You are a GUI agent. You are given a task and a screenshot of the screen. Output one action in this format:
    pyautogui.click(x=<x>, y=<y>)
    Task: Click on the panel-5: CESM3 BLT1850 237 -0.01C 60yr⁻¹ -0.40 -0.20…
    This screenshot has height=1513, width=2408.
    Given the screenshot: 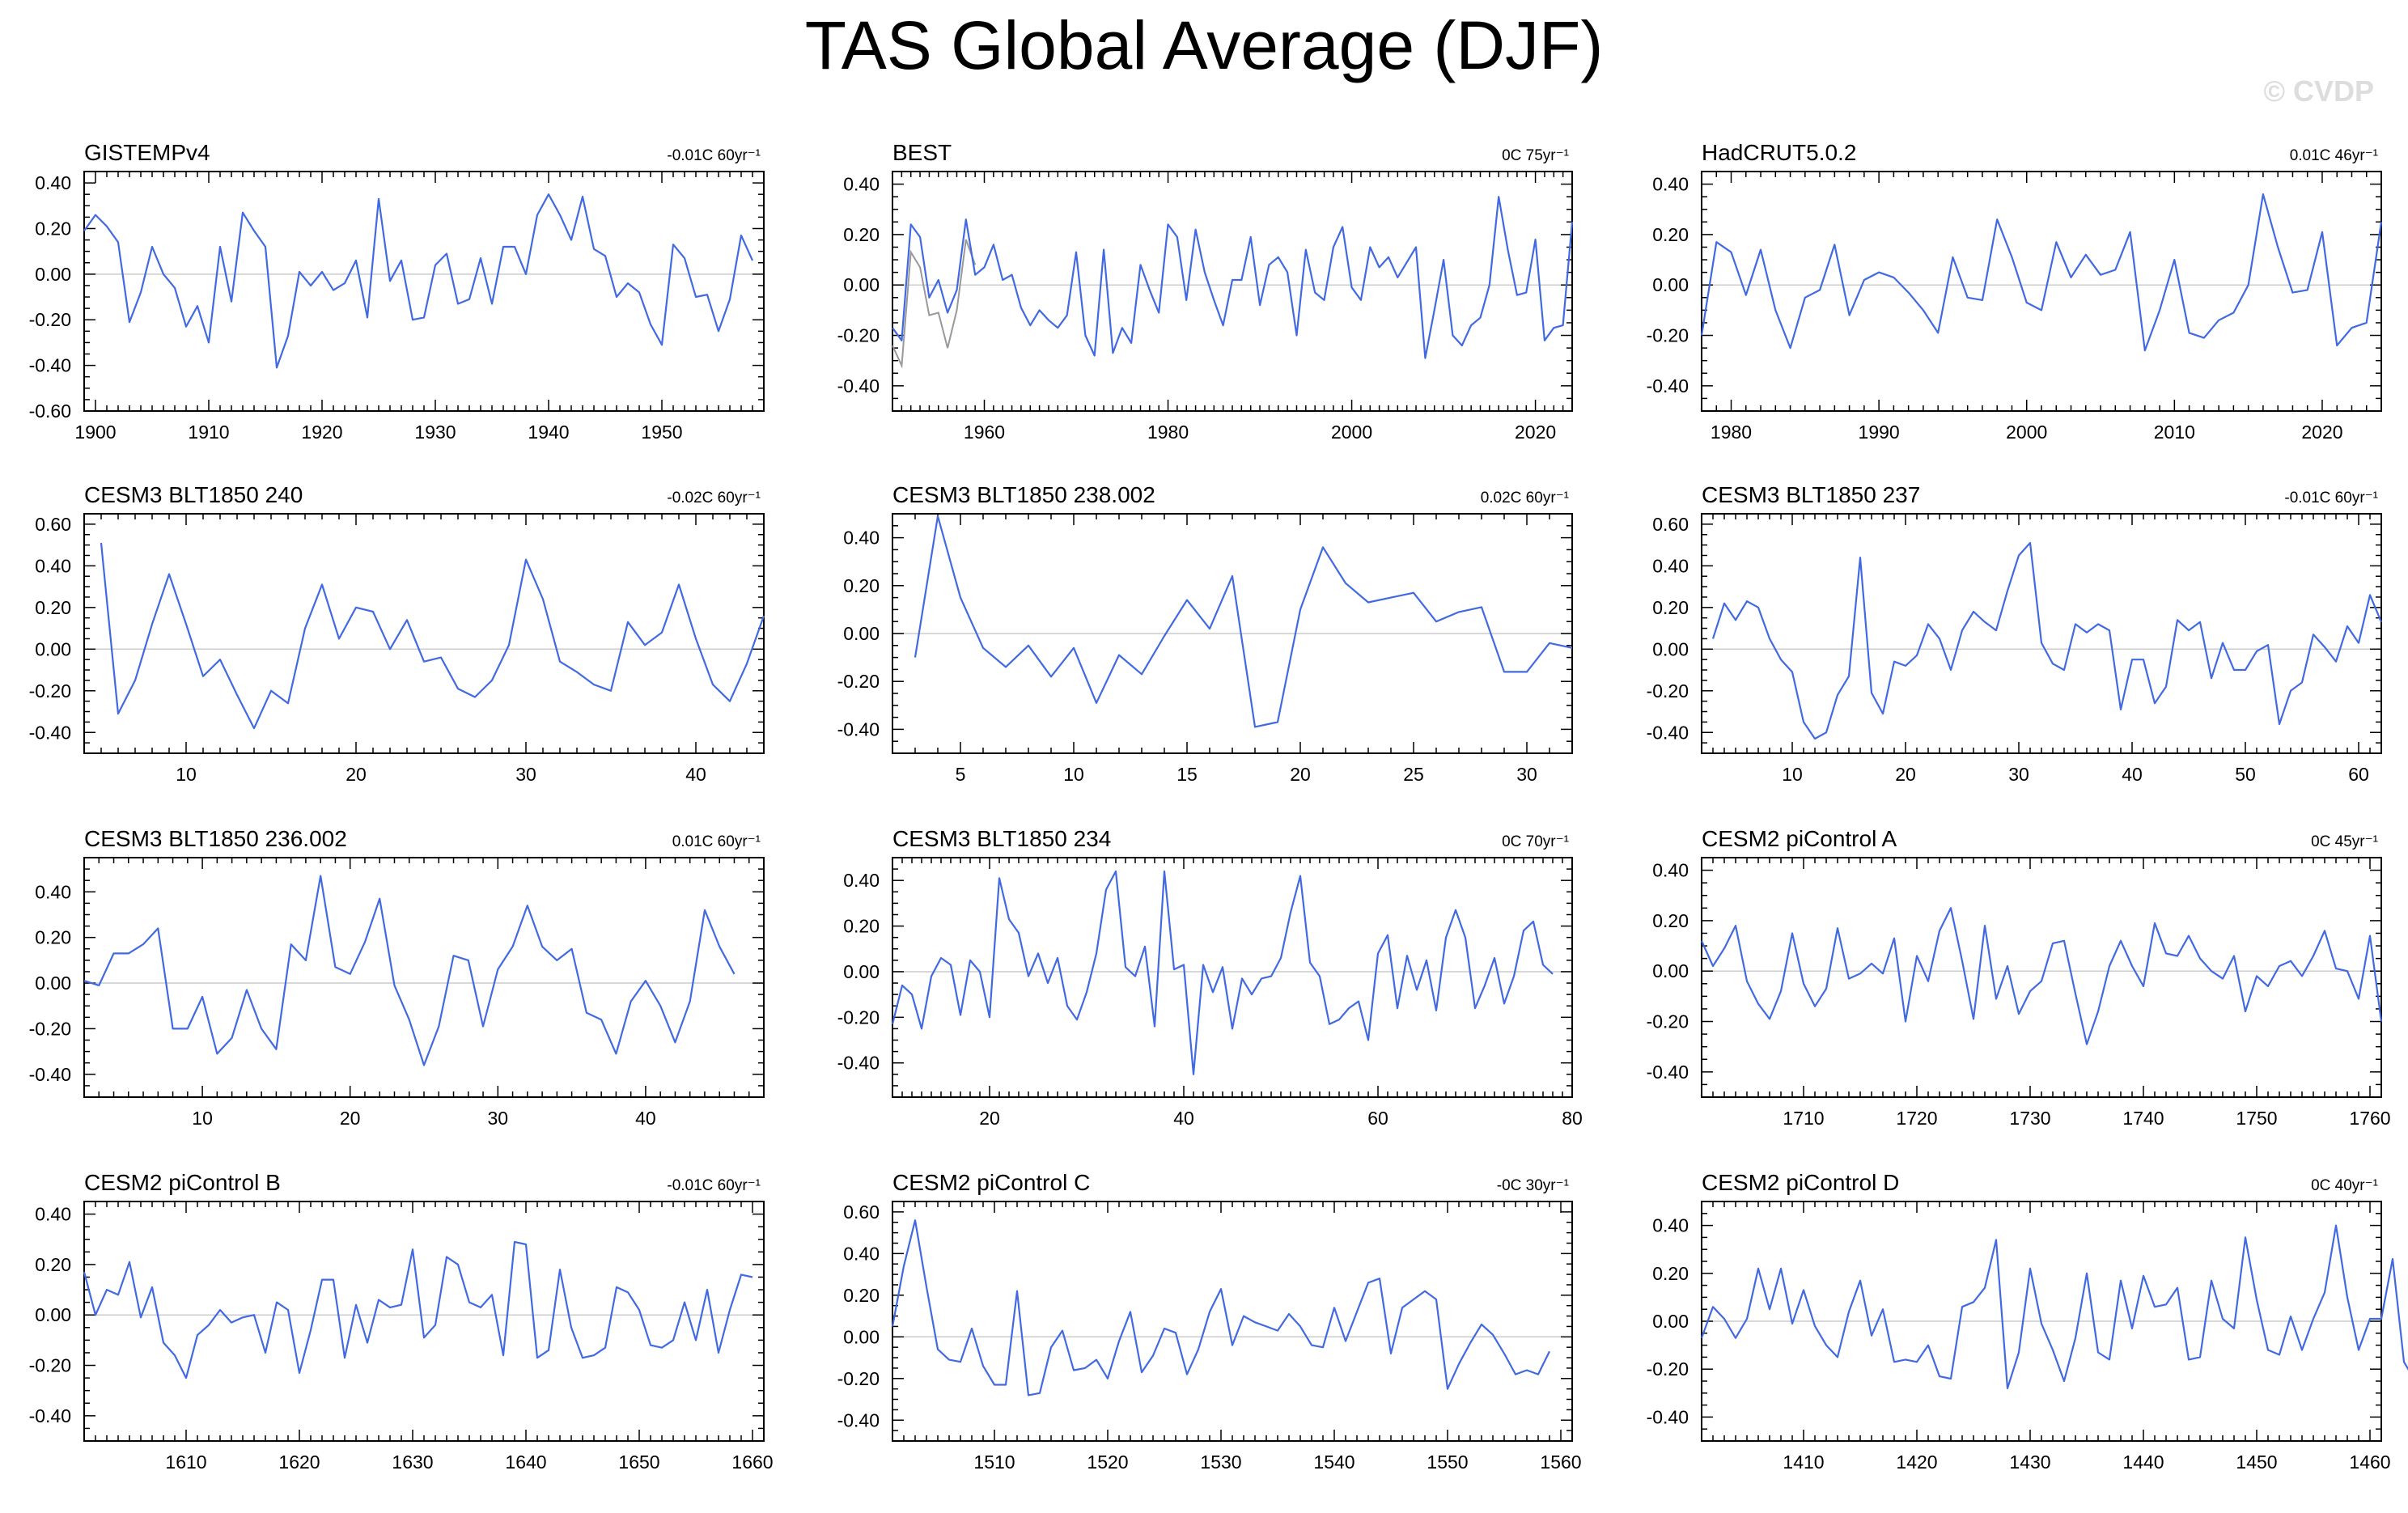 What is the action you would take?
    pyautogui.click(x=2015, y=633)
    